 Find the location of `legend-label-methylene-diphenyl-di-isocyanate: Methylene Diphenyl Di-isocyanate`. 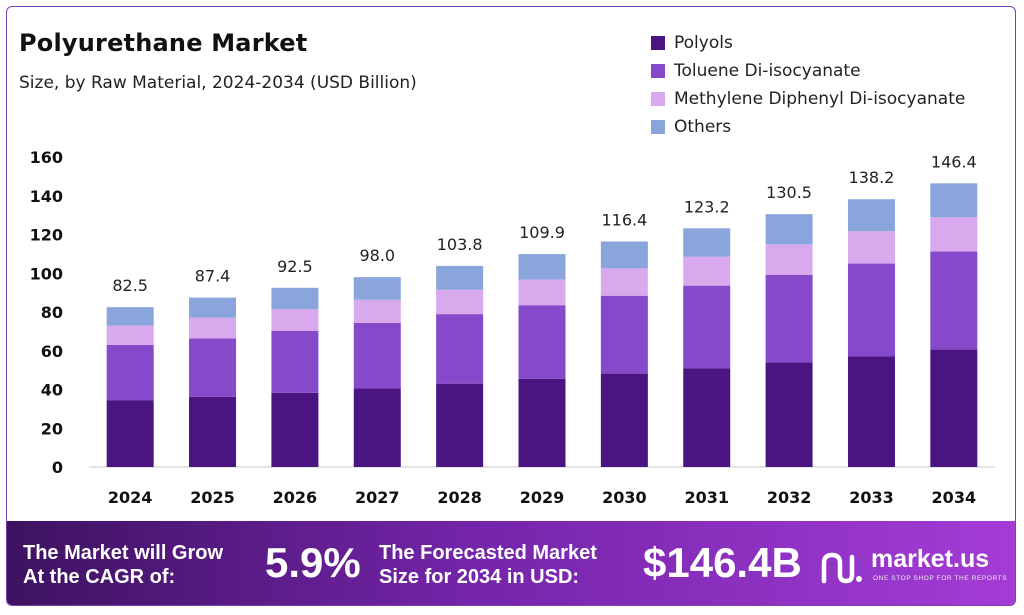

legend-label-methylene-diphenyl-di-isocyanate: Methylene Diphenyl Di-isocyanate is located at coordinates (820, 99).